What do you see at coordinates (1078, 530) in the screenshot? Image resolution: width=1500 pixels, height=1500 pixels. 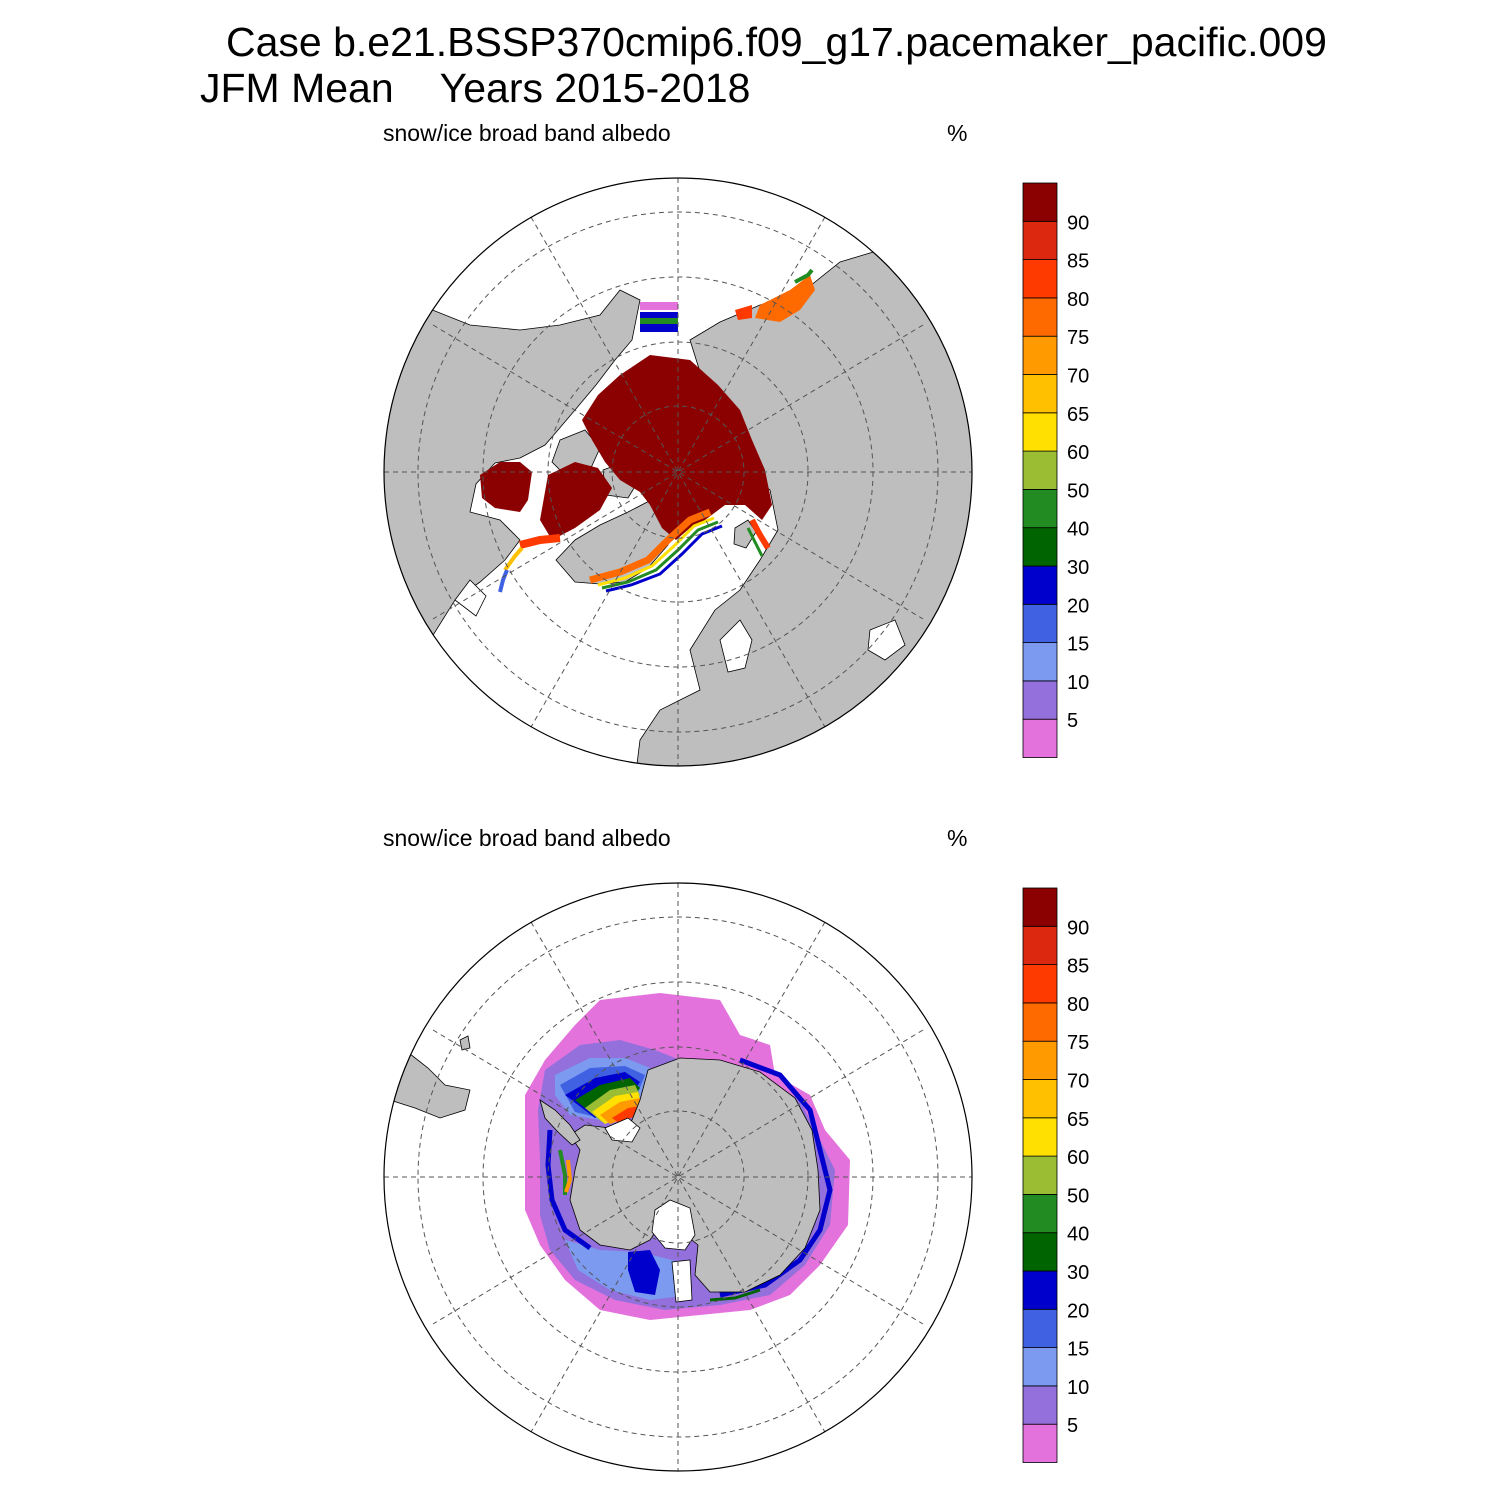 I see `north-colorbar-tick-label: 40` at bounding box center [1078, 530].